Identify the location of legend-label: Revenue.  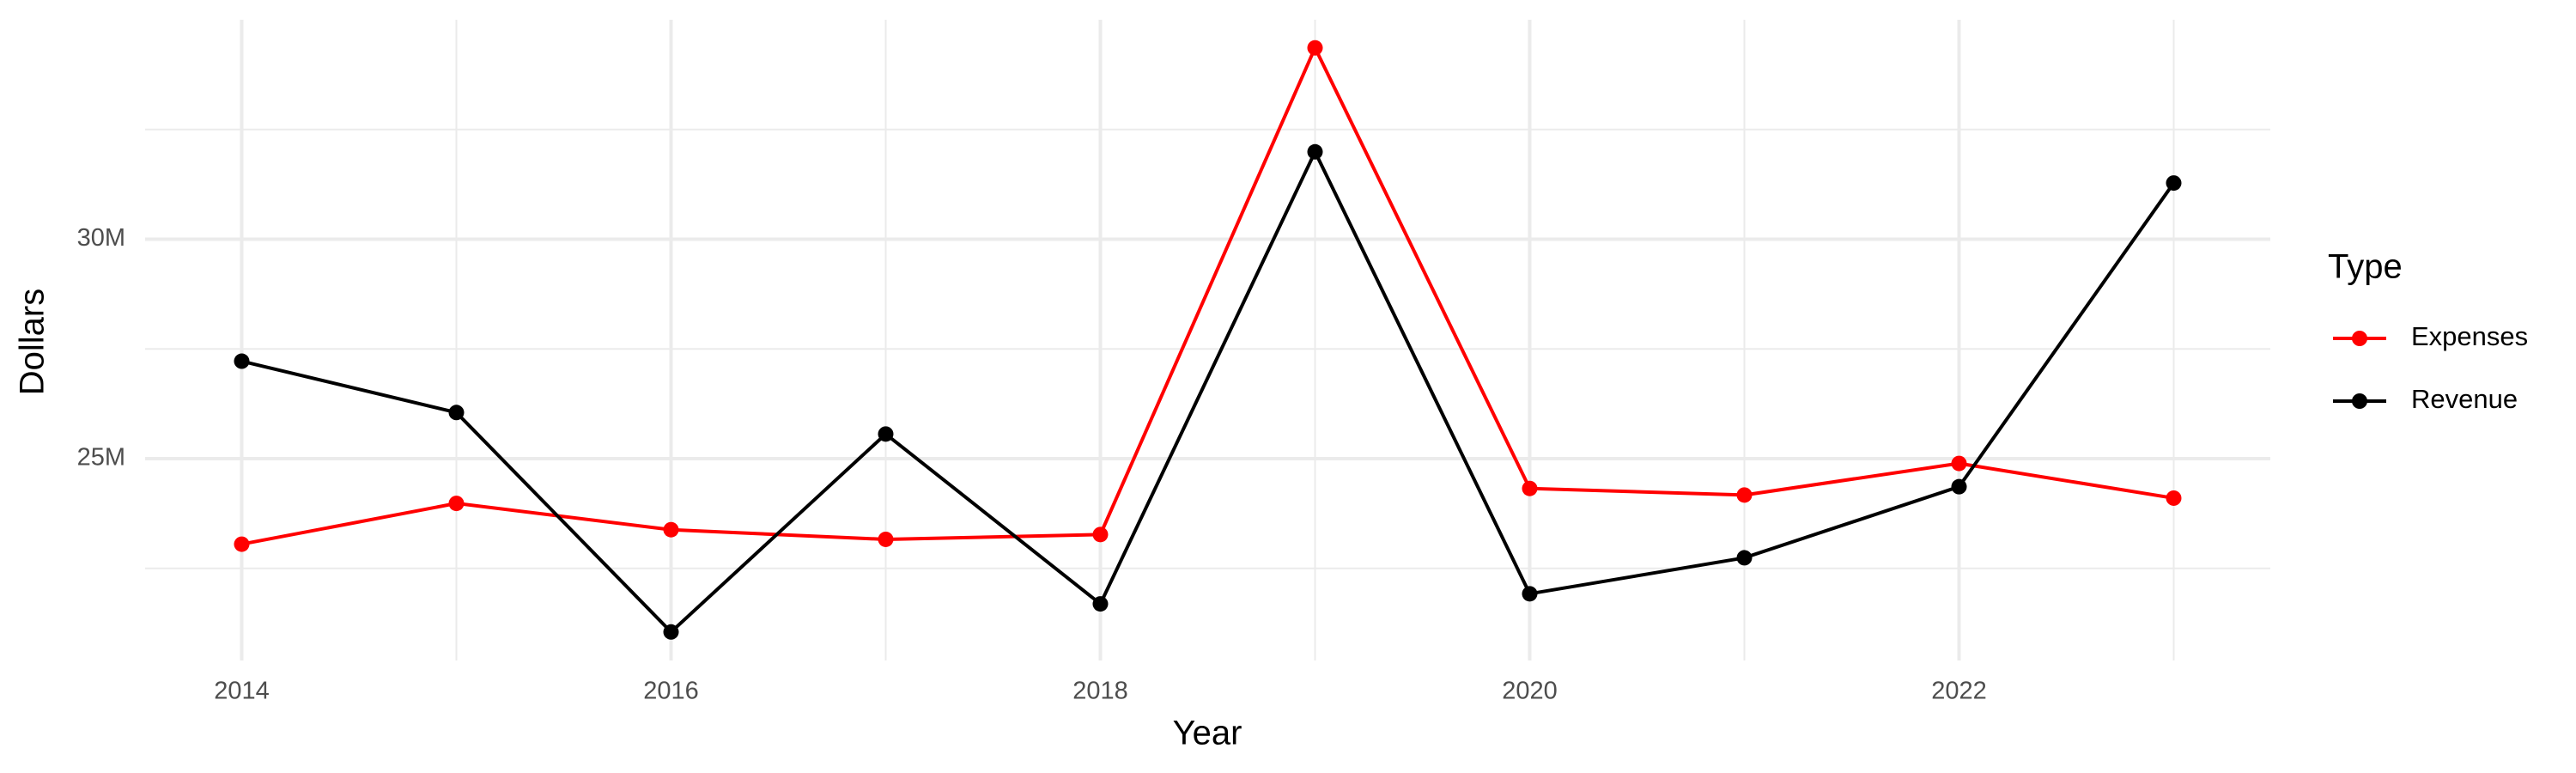
(2464, 399).